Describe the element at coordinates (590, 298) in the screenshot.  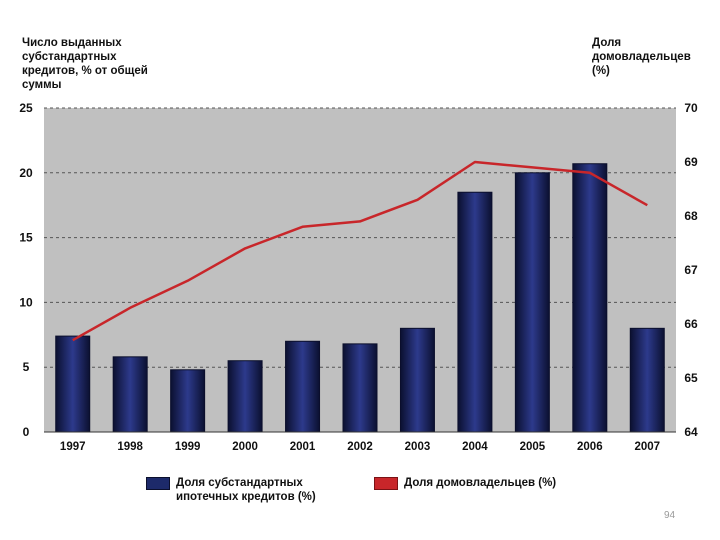
I see `bar-2006` at that location.